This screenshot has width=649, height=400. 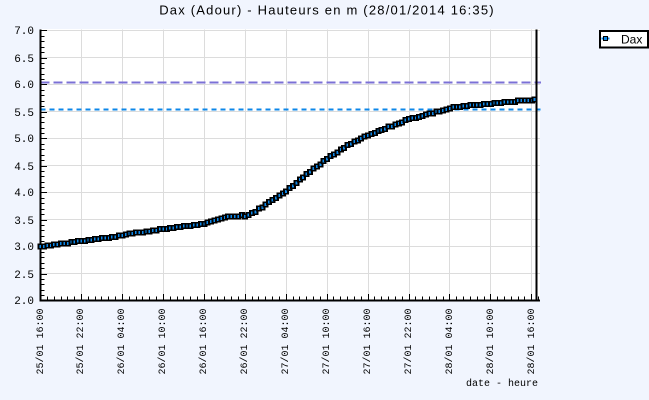 I want to click on svg-text: 26/01 22:00, so click(x=245, y=342).